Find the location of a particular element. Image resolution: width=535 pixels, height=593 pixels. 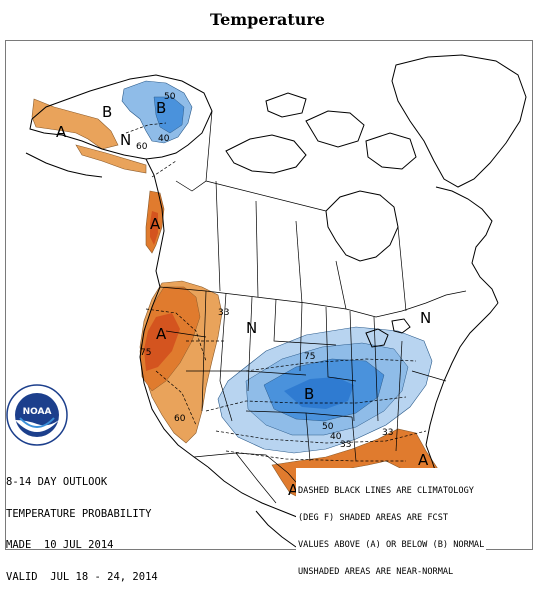

outlook-info-line: MADE 10 JUL 2014 is located at coordinates (60, 545).